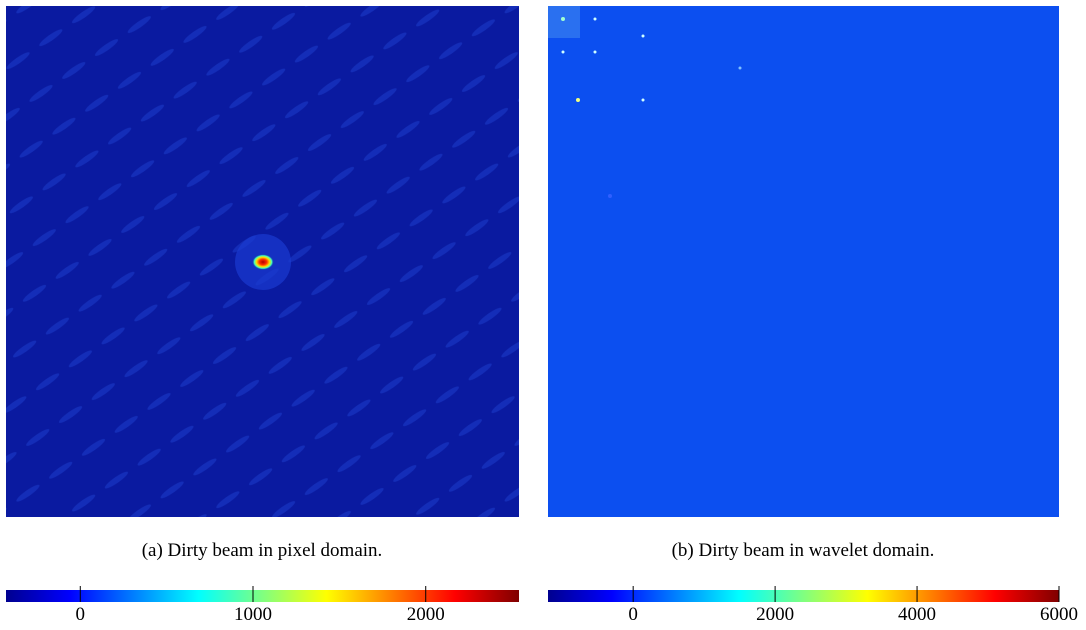  What do you see at coordinates (262, 550) in the screenshot?
I see `caption: (a) Dirty beam in pixel domain.` at bounding box center [262, 550].